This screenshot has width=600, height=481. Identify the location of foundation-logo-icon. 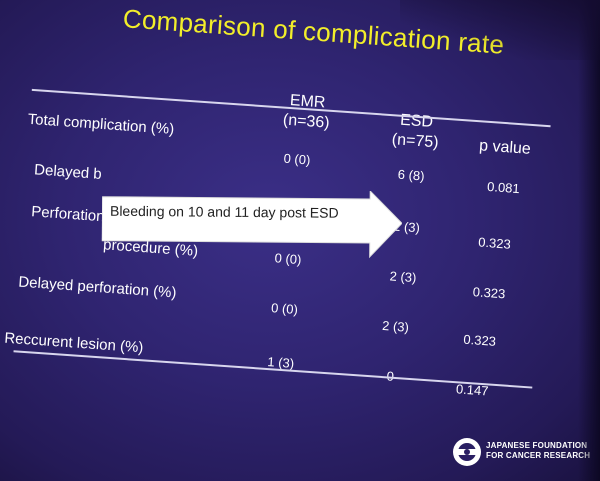
(467, 452).